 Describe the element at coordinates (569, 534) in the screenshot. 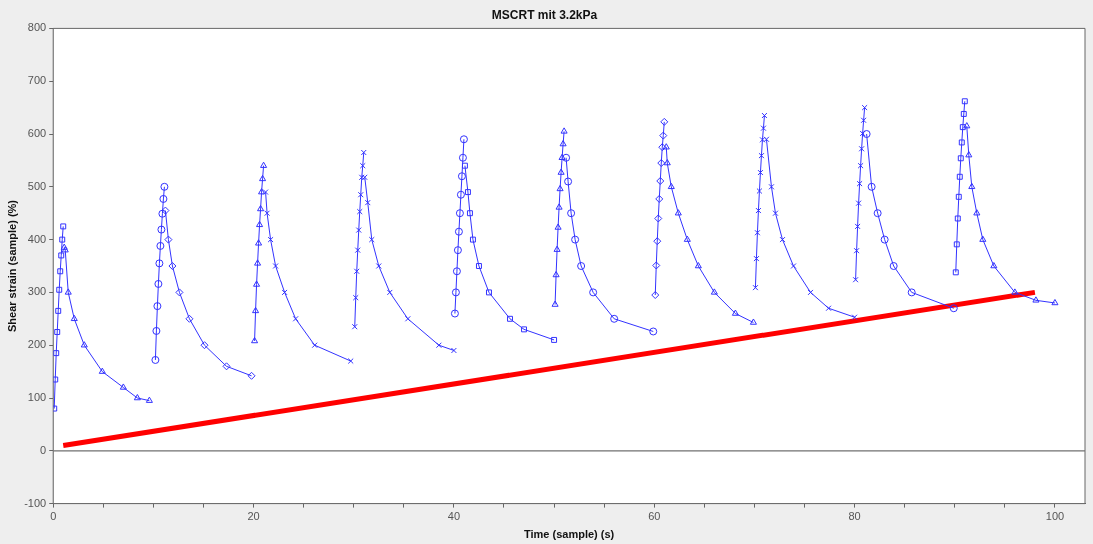

I see `x-axis-title: Time (sample) (s)` at that location.